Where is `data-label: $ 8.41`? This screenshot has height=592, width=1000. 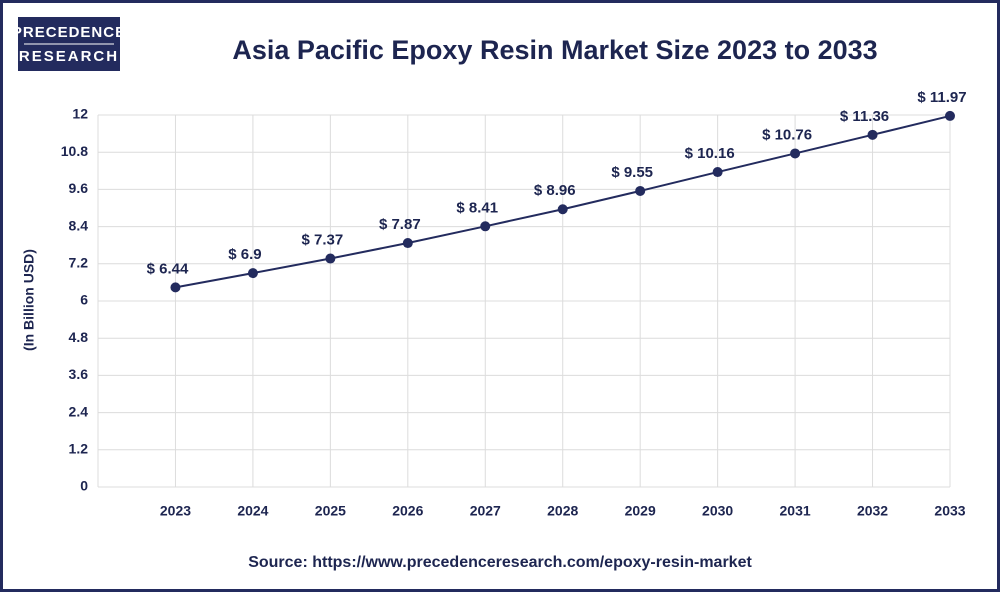 data-label: $ 8.41 is located at coordinates (477, 207).